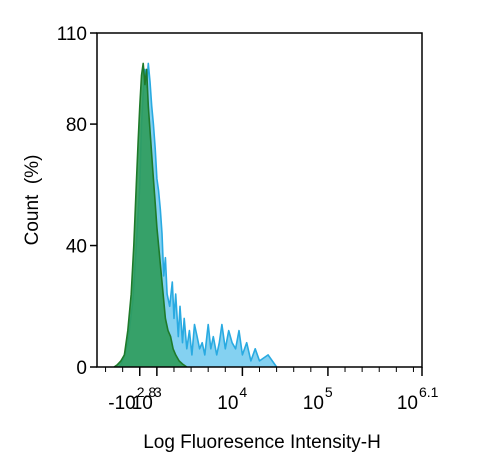  Describe the element at coordinates (262, 442) in the screenshot. I see `x-axis-title: Log Fluoresence Intensity-H` at that location.